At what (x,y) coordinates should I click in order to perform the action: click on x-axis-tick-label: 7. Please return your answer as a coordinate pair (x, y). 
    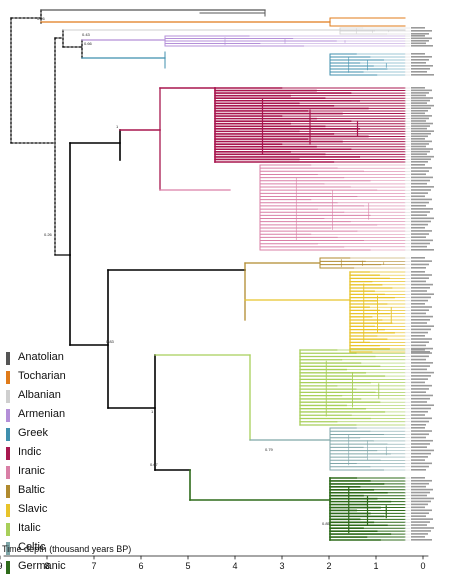
    Looking at the image, I should click on (93, 566).